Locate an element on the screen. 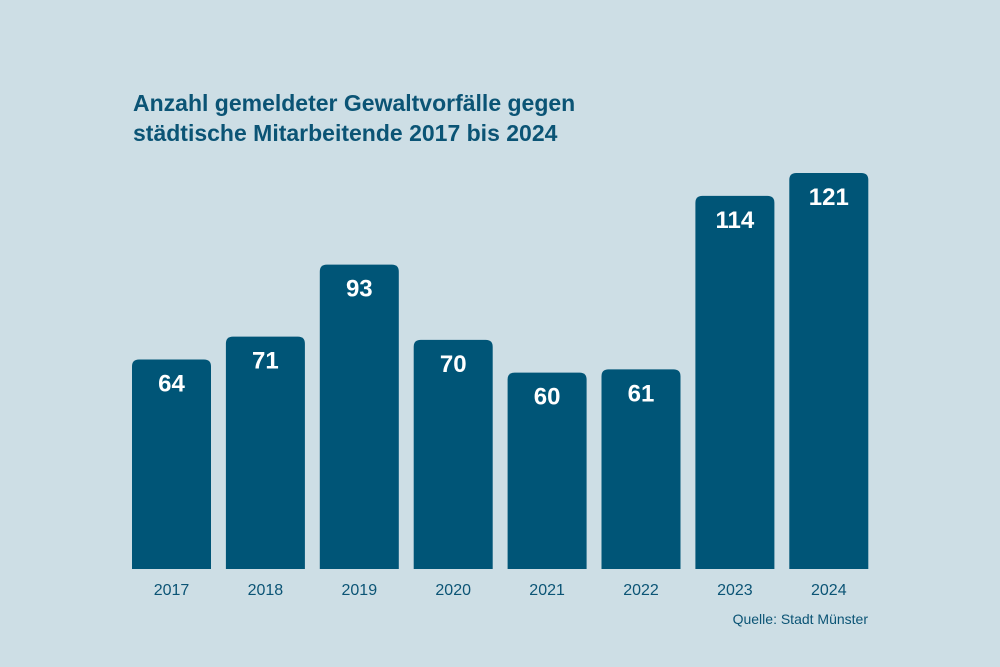 This screenshot has width=1000, height=667. x-tick-label-2023: 2023 is located at coordinates (735, 590).